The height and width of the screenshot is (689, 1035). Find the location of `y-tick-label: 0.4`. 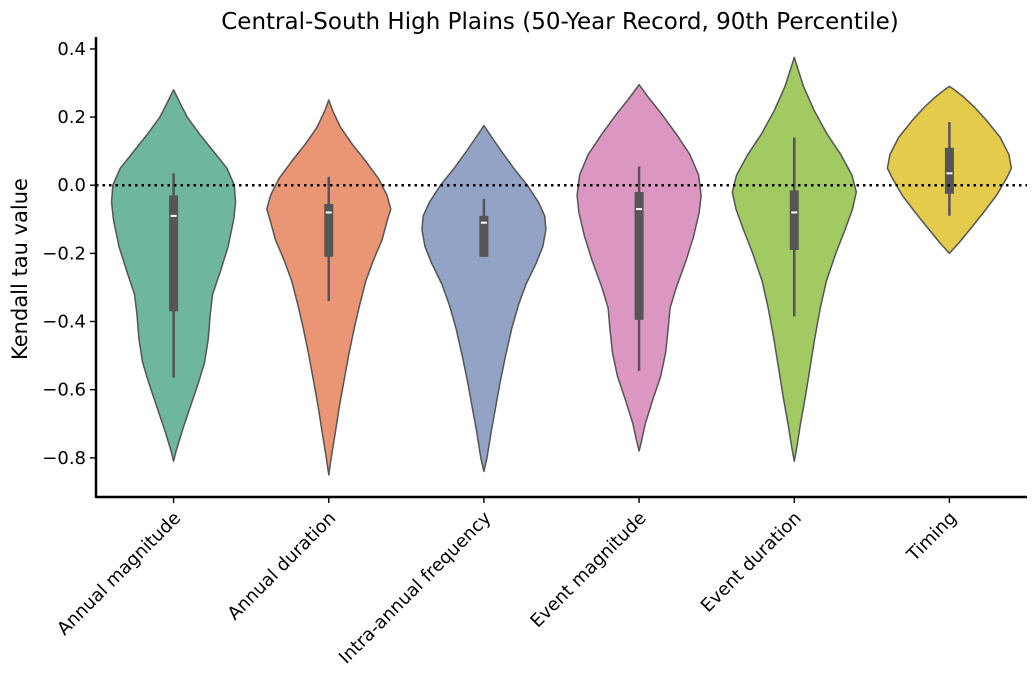

y-tick-label: 0.4 is located at coordinates (71, 49).